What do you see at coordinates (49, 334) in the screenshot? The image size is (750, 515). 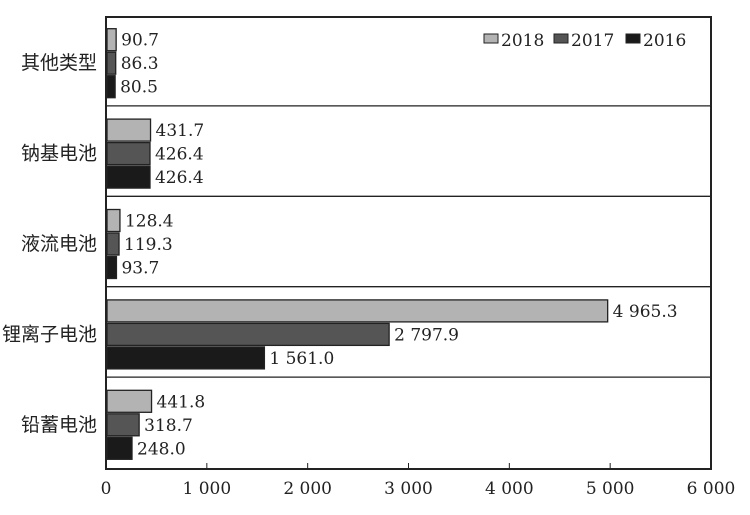 I see `category-label: 锂离子电池` at bounding box center [49, 334].